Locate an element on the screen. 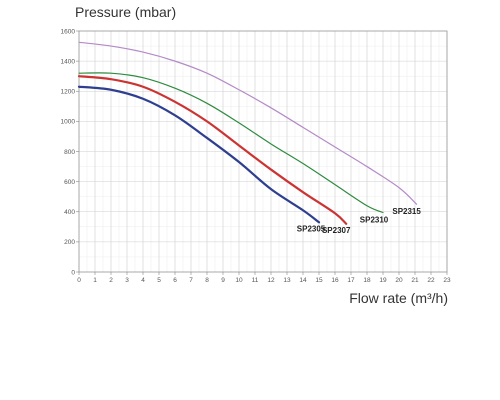 Image resolution: width=500 pixels, height=400 pixels. x-tick-label: 17 is located at coordinates (351, 280).